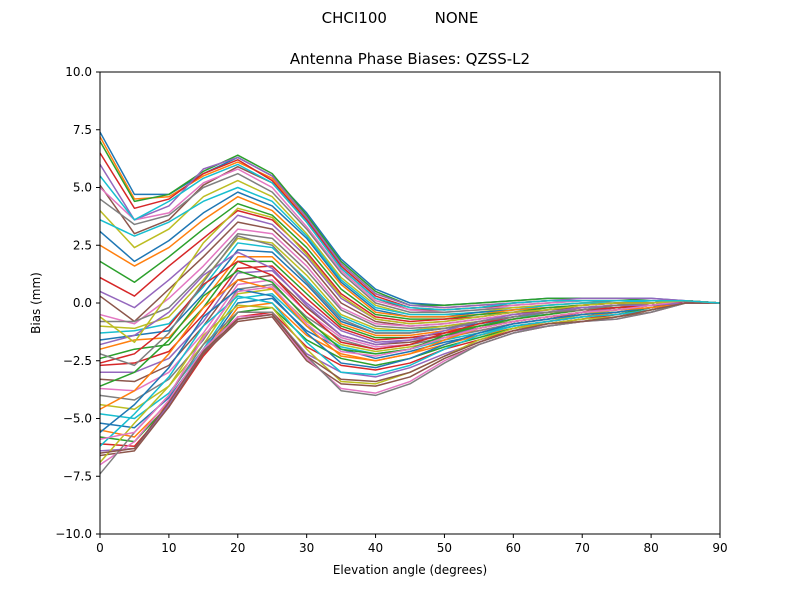 This screenshot has height=604, width=800. I want to click on x-tick-label: 20, so click(237, 548).